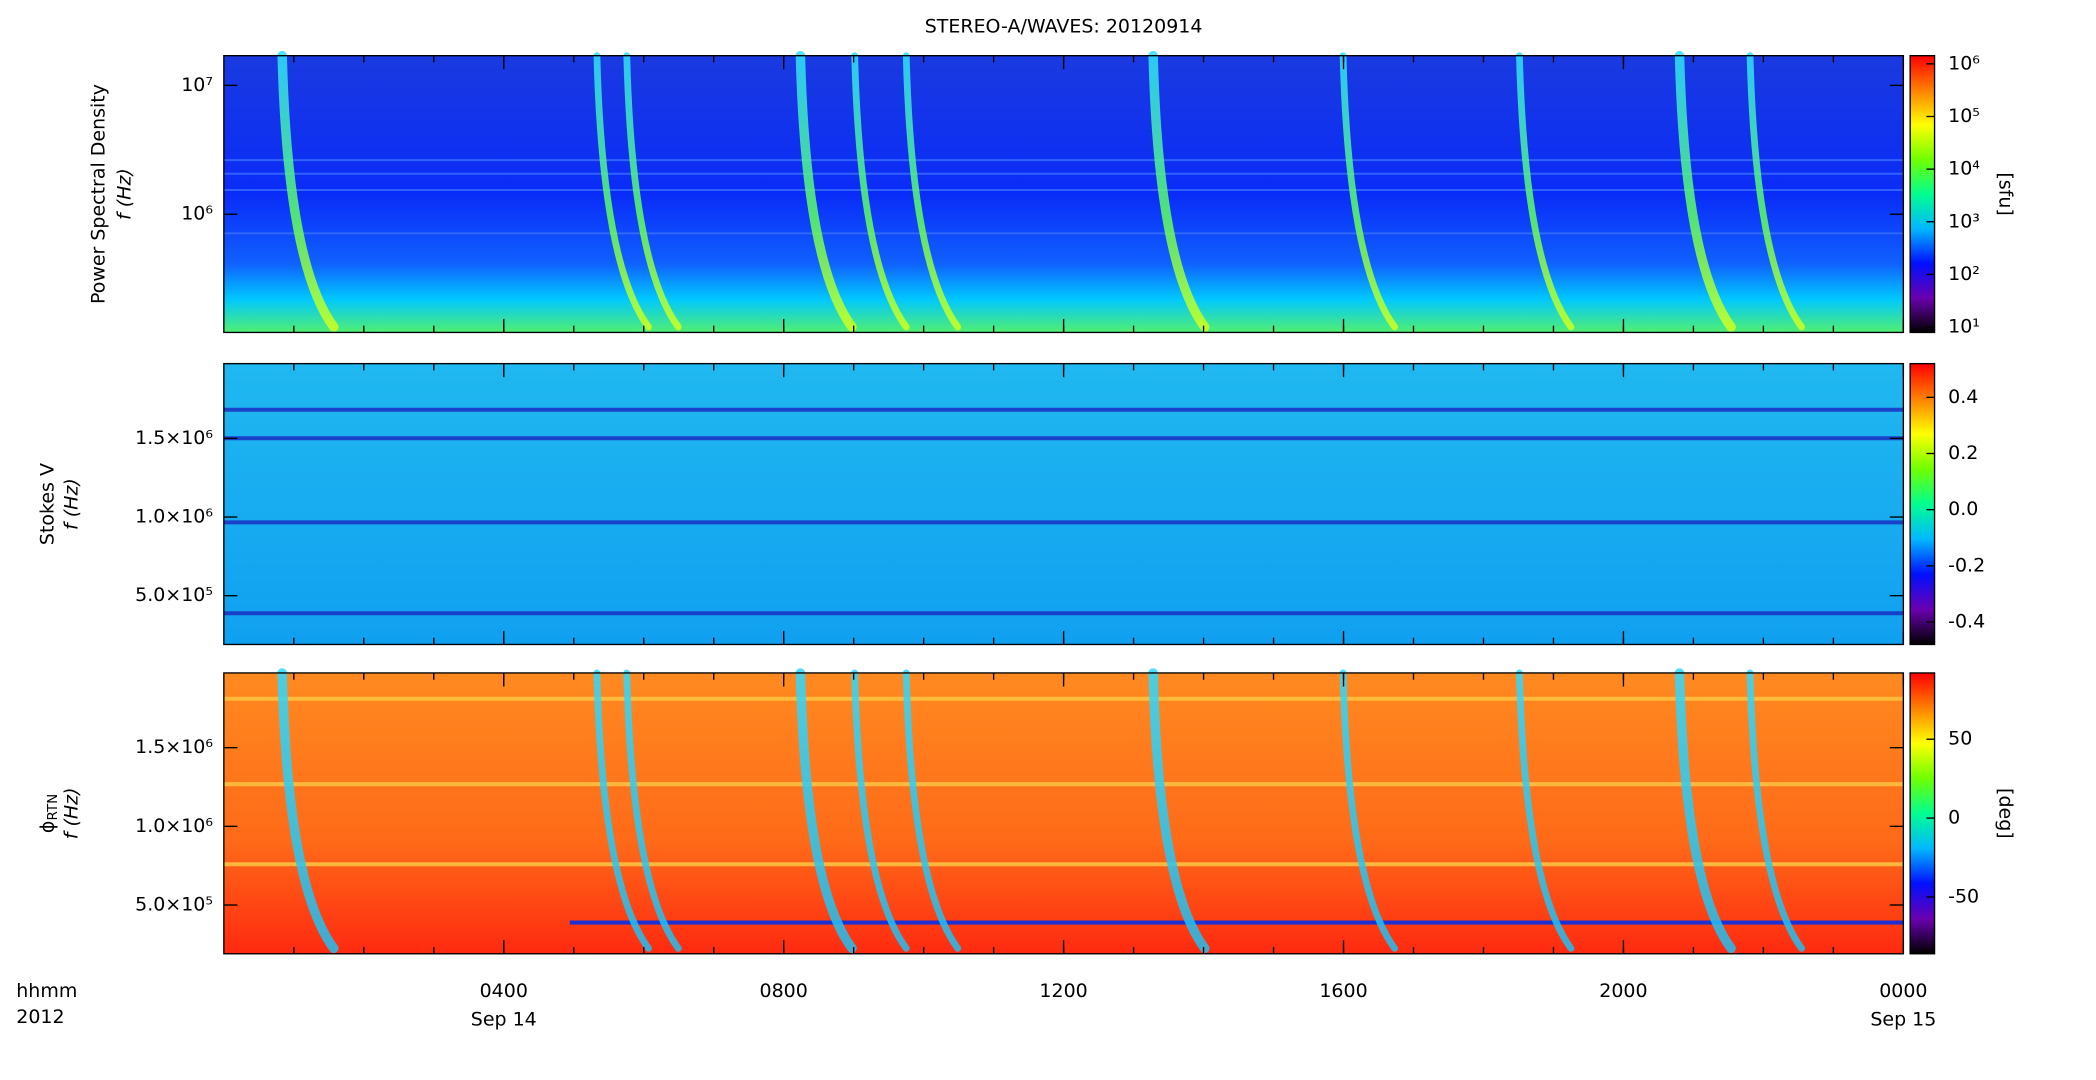 Image resolution: width=2096 pixels, height=1080 pixels. I want to click on colorbar-tick-label: 10⁶, so click(1964, 63).